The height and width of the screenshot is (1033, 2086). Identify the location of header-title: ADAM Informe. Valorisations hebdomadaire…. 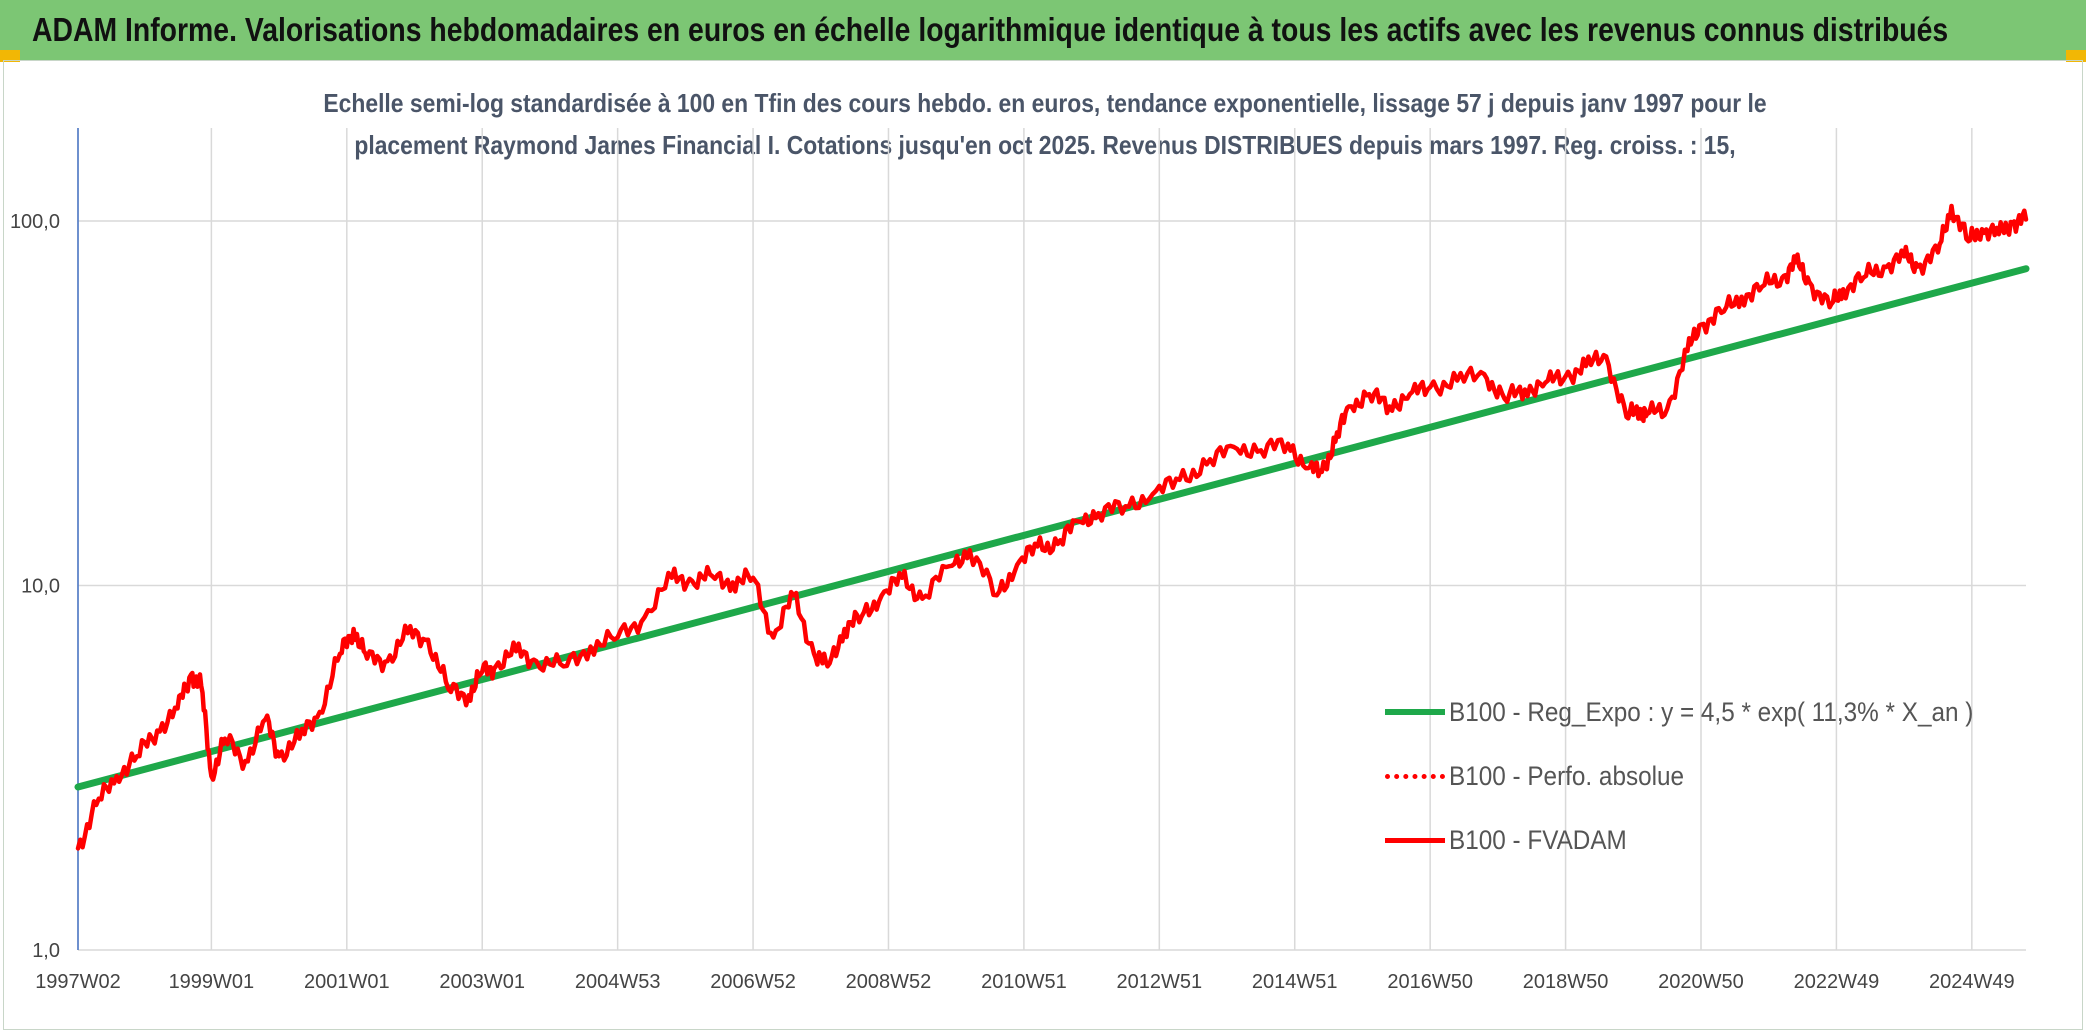
(990, 29).